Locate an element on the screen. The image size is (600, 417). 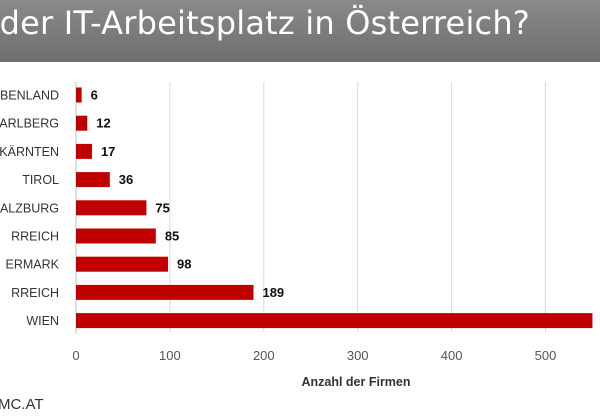
chart-title: st der IT-Arbeitsplatz in Österreich? is located at coordinates (265, 23).